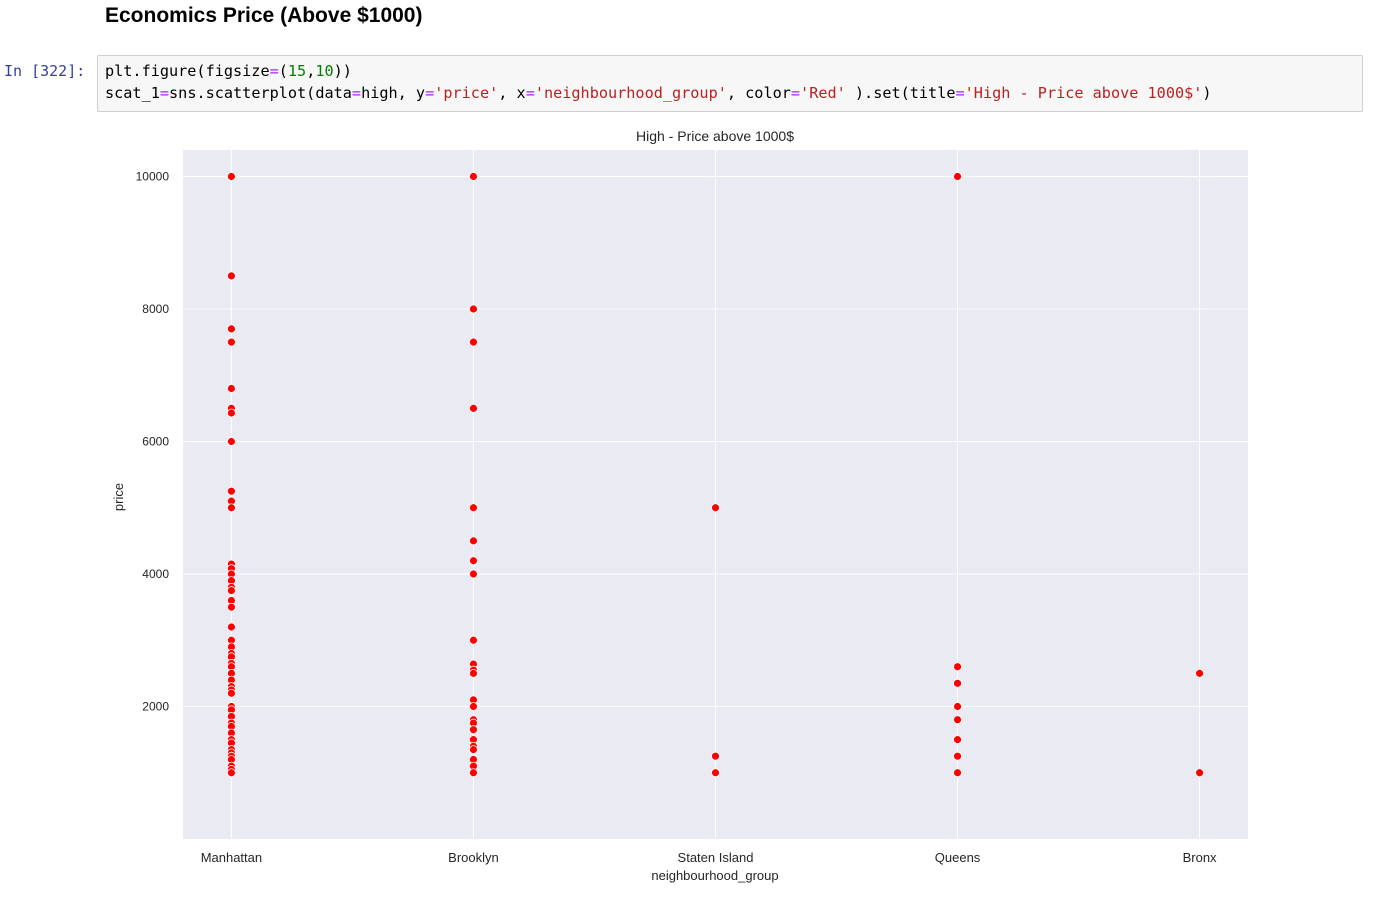  What do you see at coordinates (715, 136) in the screenshot?
I see `chart-title: High - Price above 1000$` at bounding box center [715, 136].